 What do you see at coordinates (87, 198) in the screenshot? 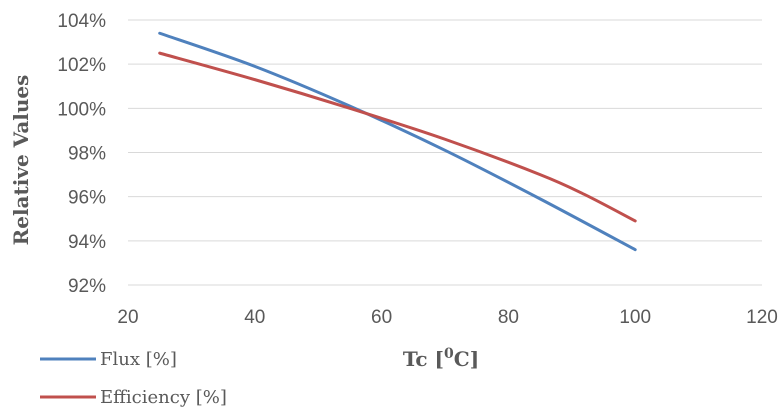
I see `y-tick-label: 96%` at bounding box center [87, 198].